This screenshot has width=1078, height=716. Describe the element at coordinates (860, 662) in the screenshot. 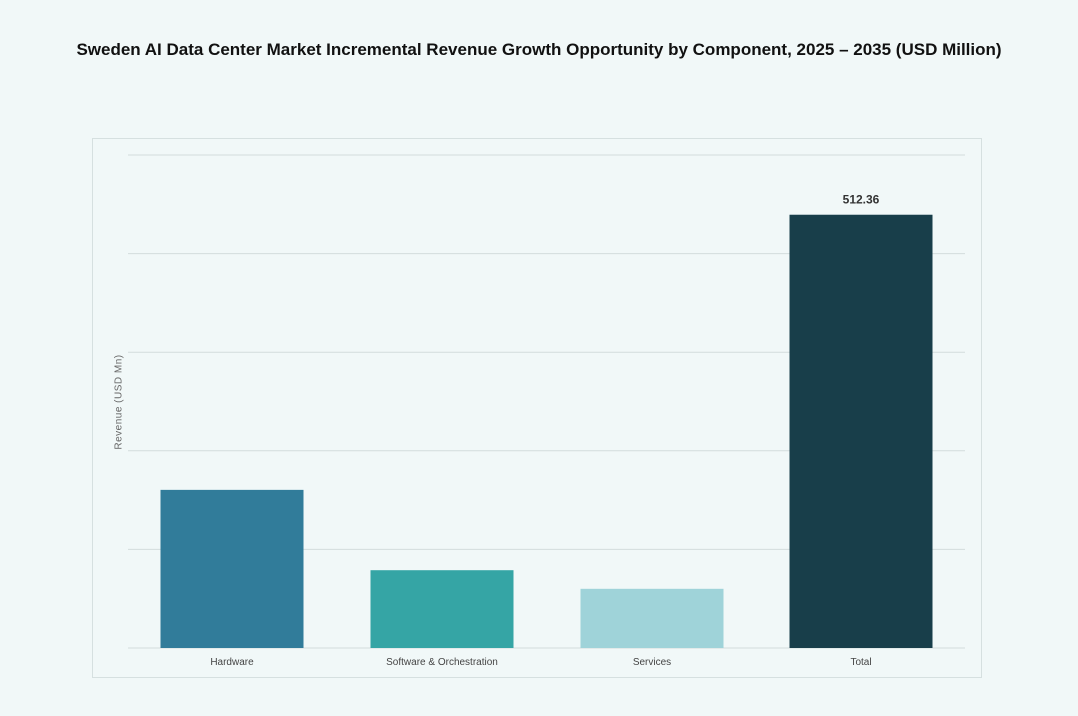

I see `x-tick-label: Total` at that location.